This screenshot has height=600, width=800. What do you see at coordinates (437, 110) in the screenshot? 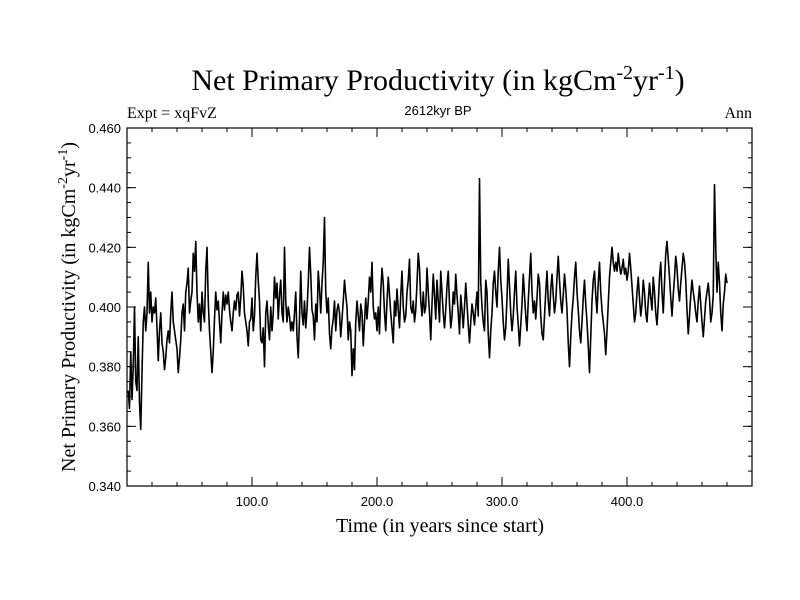
I see `period-label: 2612kyr BP` at bounding box center [437, 110].